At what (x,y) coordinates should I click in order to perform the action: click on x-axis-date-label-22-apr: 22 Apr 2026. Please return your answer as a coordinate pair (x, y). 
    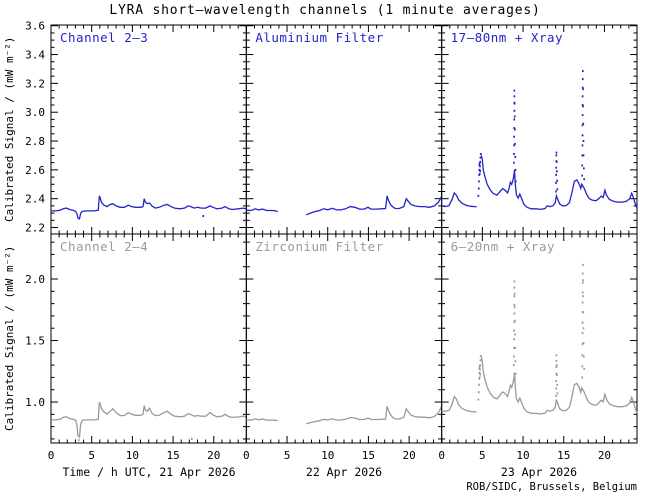
    Looking at the image, I should click on (344, 472).